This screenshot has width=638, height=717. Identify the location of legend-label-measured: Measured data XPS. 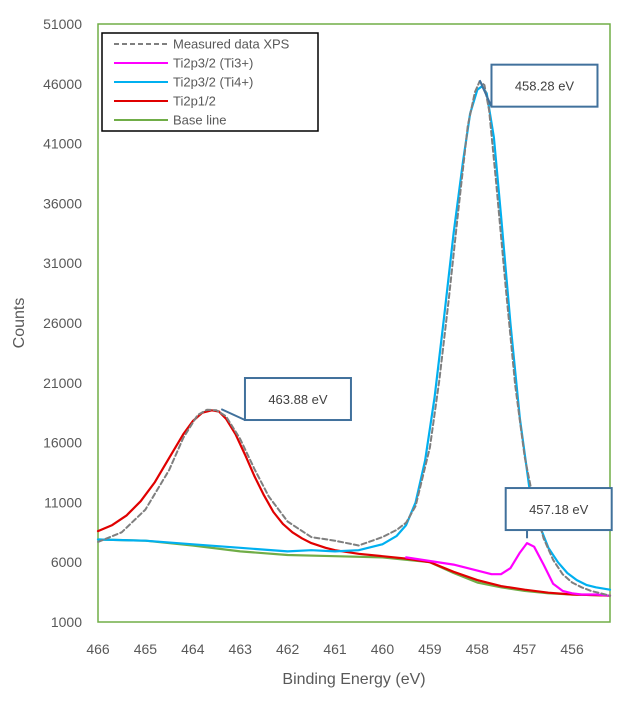
(231, 44).